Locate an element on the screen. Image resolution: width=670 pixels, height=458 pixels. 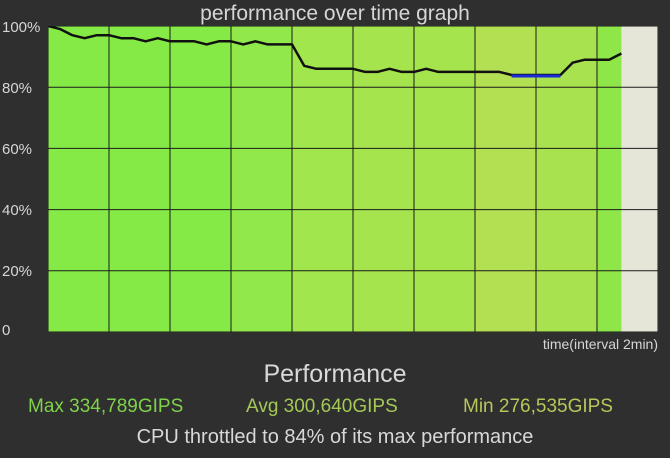
x-axis-label: time(interval 2min) is located at coordinates (600, 344).